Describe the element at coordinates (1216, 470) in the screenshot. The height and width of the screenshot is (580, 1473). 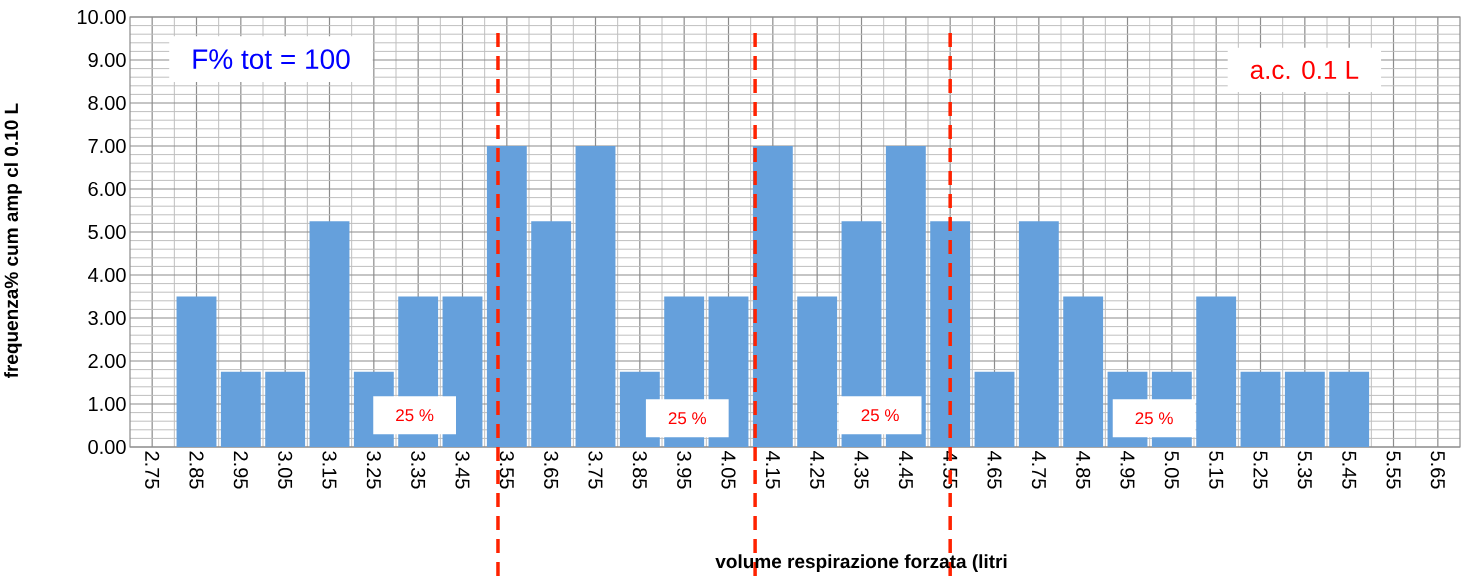
I see `x-tick-label: 5.15` at that location.